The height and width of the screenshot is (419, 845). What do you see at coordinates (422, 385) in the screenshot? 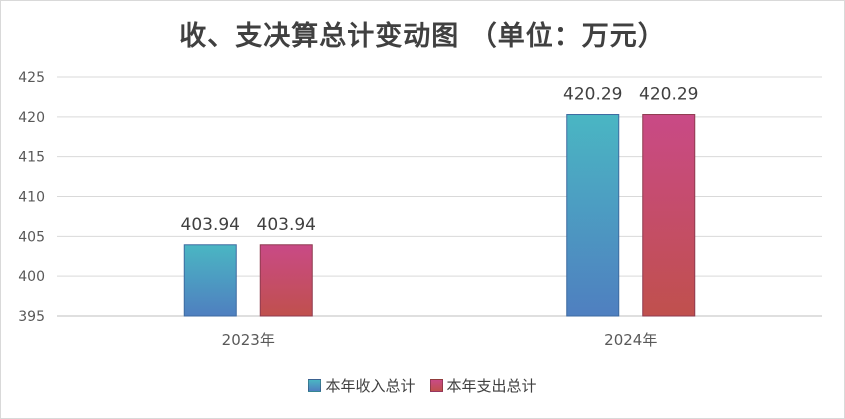
I see `chart-legend: 本年收入总计 本年支出总计` at bounding box center [422, 385].